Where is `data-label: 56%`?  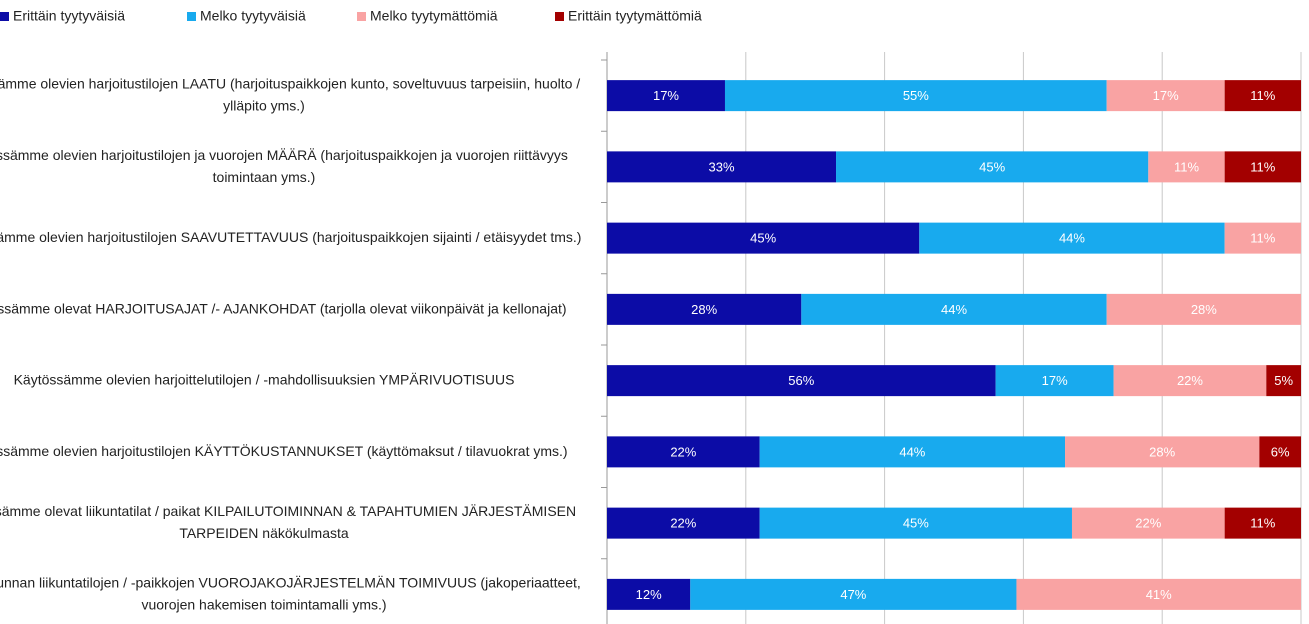
data-label: 56% is located at coordinates (801, 380).